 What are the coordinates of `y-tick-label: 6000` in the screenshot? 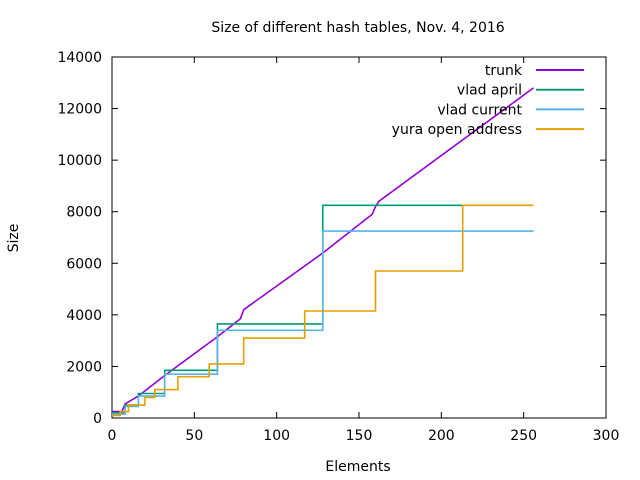 It's located at (84, 264).